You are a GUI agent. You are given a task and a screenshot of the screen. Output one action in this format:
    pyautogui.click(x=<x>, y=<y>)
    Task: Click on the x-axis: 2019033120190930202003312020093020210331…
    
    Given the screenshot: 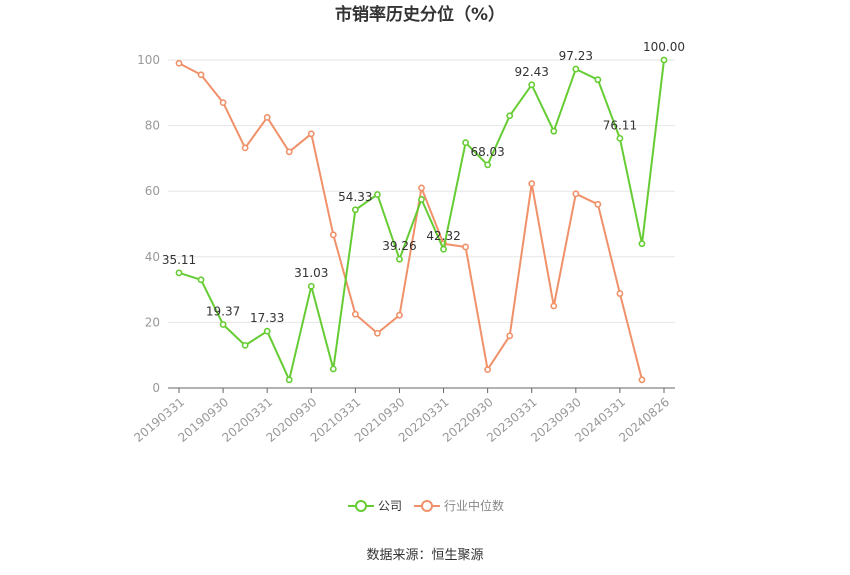 What is the action you would take?
    pyautogui.click(x=403, y=416)
    